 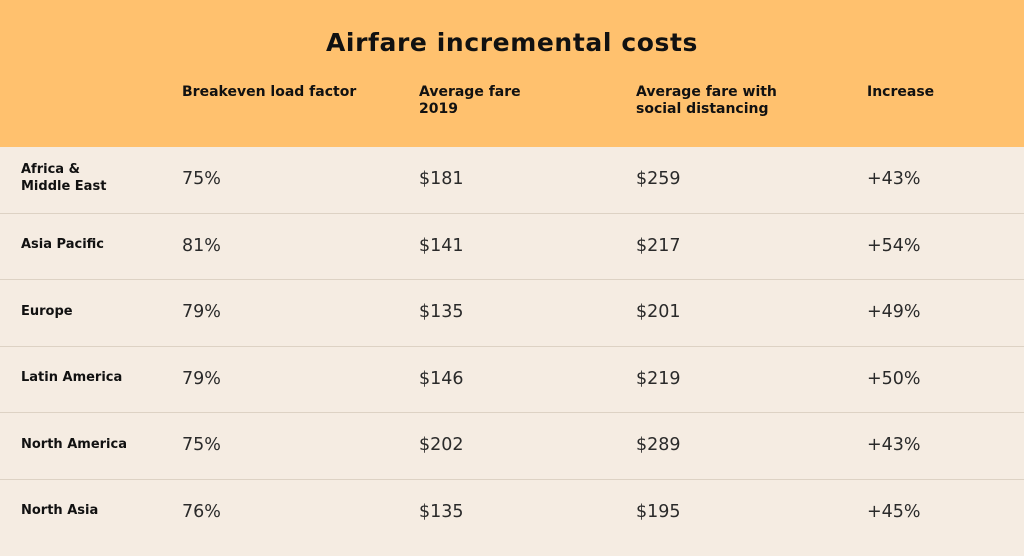 What do you see at coordinates (72, 378) in the screenshot?
I see `cell-region: Latin America` at bounding box center [72, 378].